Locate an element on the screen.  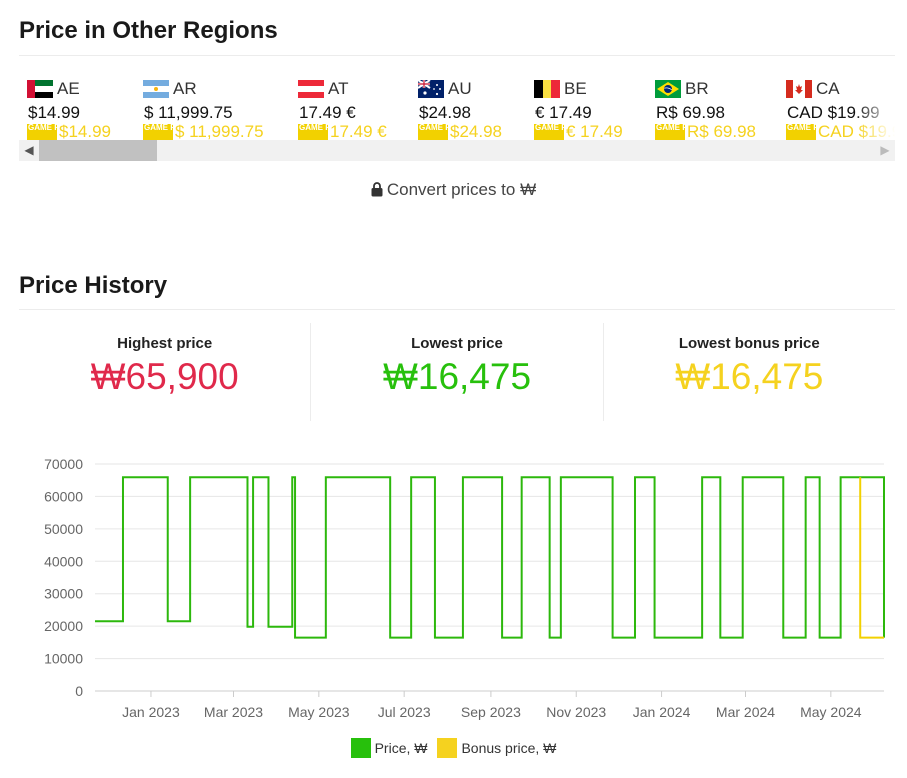
highest-price-label: Highest price is located at coordinates (165, 343).